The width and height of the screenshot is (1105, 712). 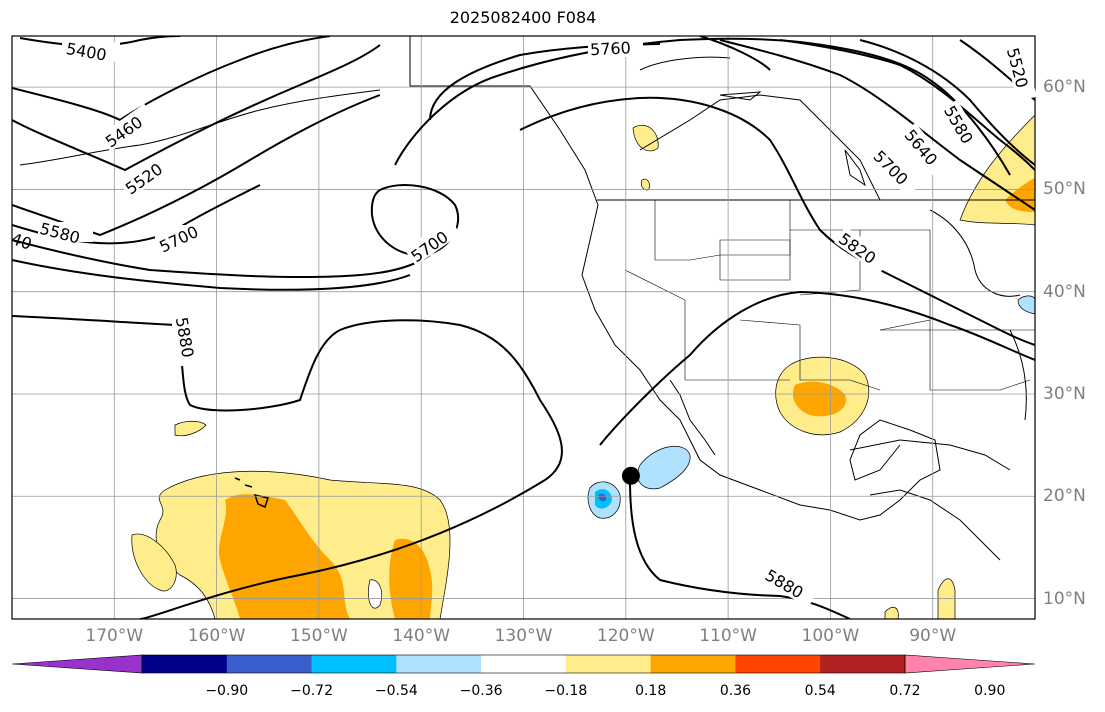 I want to click on latitude-label: 50°N, so click(x=1064, y=189).